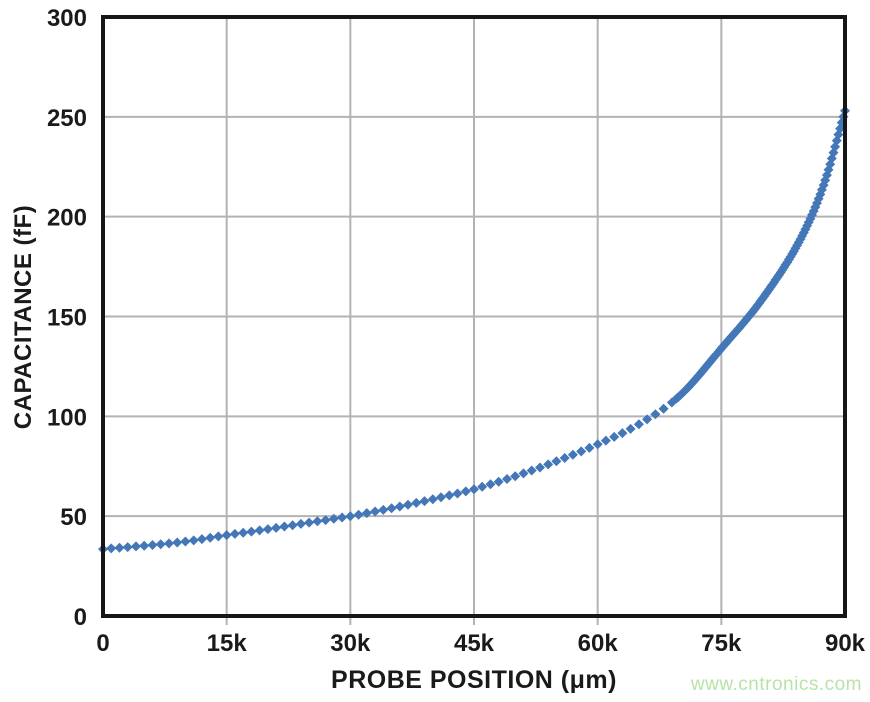  What do you see at coordinates (67, 18) in the screenshot?
I see `y-tick-label: 300` at bounding box center [67, 18].